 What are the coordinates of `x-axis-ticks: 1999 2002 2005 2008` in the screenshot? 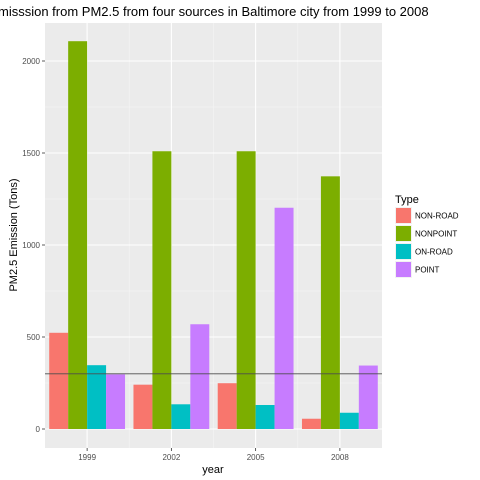 It's located at (213, 455).